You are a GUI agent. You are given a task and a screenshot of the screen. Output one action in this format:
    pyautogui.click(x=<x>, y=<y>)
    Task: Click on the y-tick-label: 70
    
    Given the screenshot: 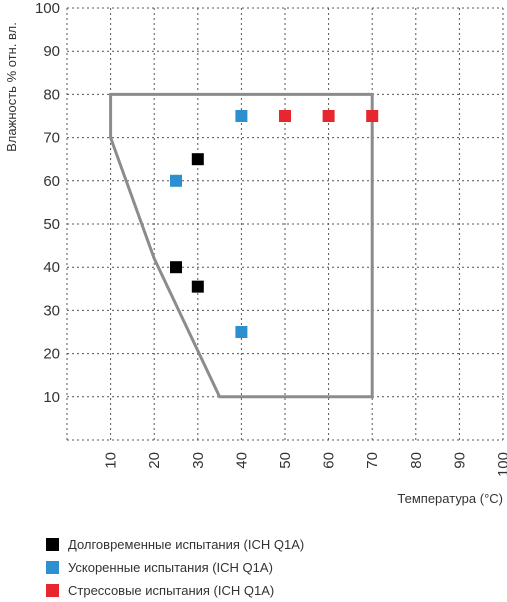 What is the action you would take?
    pyautogui.click(x=51, y=138)
    